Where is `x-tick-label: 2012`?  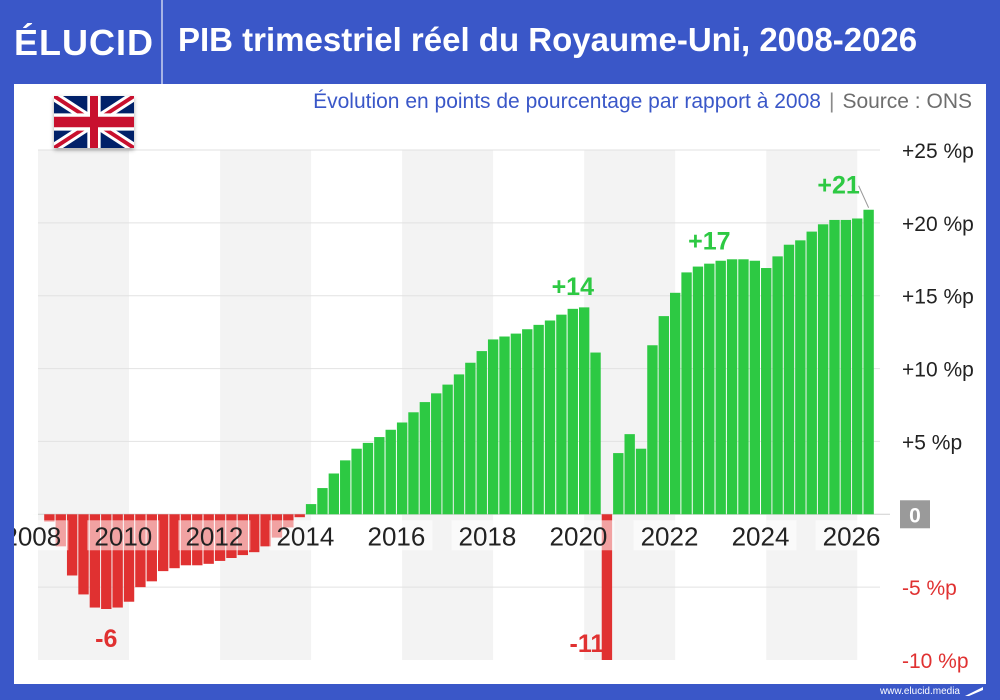 x-tick-label: 2012 is located at coordinates (214, 536).